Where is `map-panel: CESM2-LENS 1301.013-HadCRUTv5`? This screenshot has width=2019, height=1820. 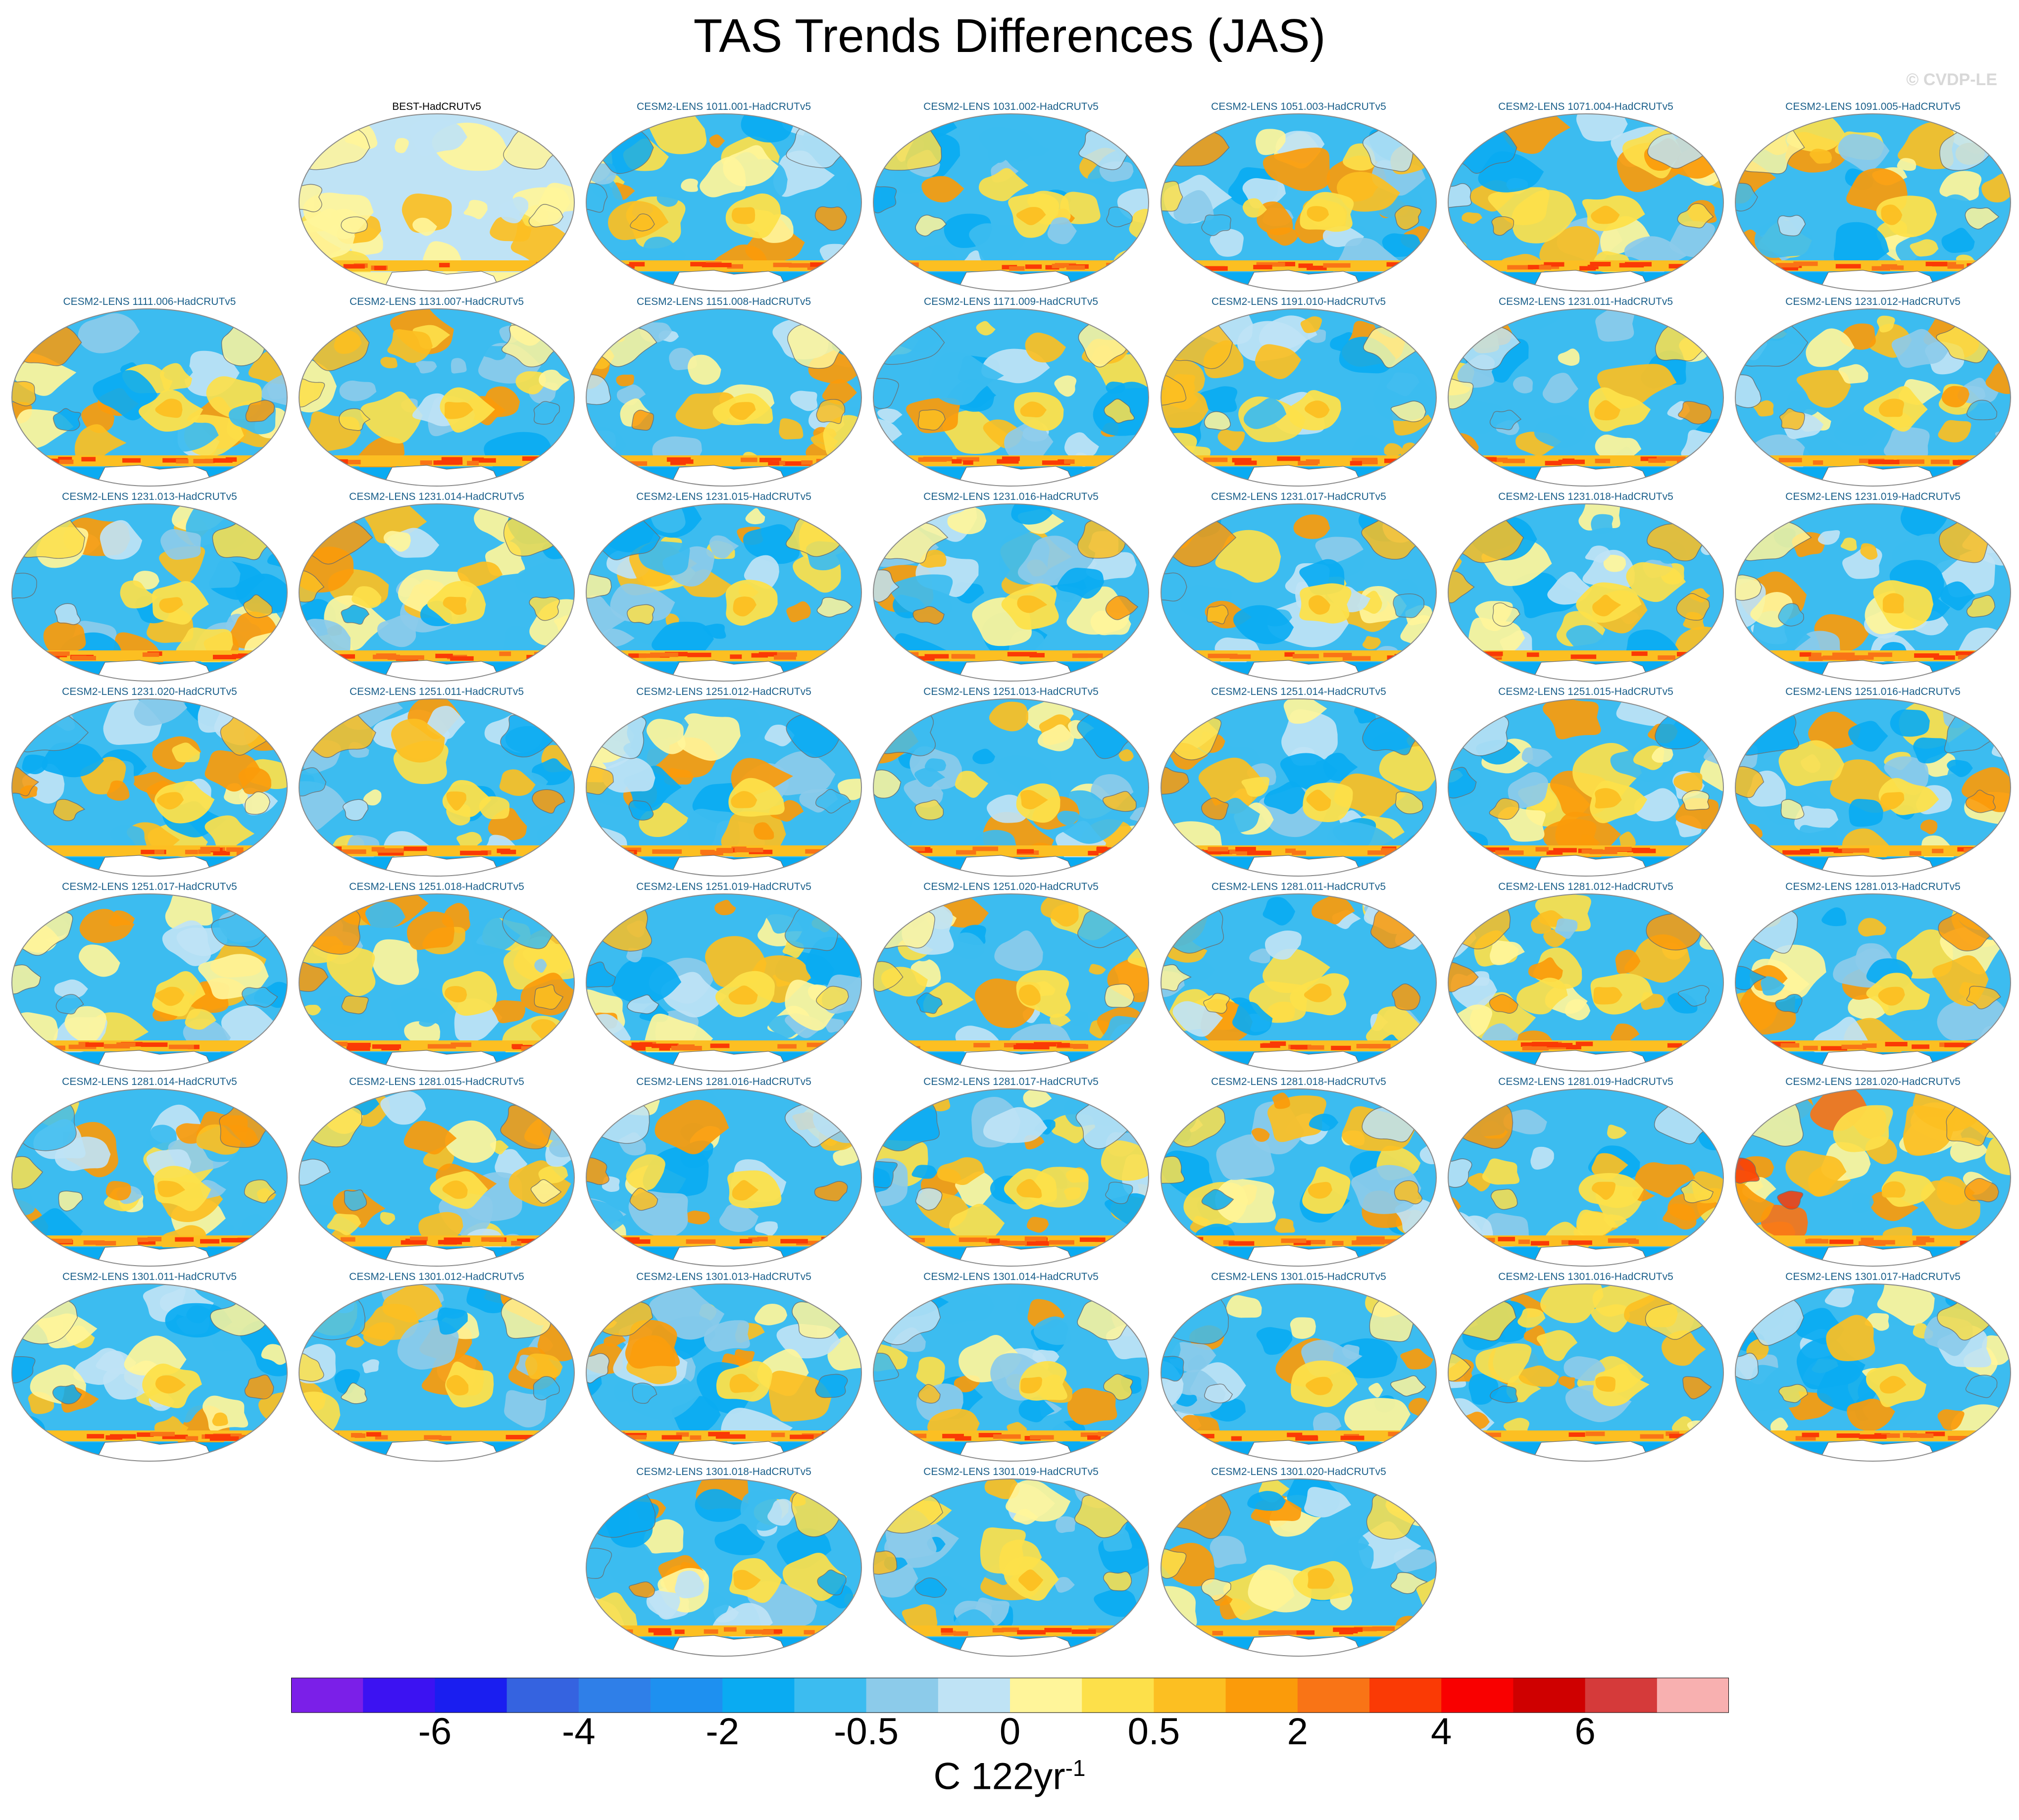 map-panel: CESM2-LENS 1301.013-HadCRUTv5 is located at coordinates (723, 1367).